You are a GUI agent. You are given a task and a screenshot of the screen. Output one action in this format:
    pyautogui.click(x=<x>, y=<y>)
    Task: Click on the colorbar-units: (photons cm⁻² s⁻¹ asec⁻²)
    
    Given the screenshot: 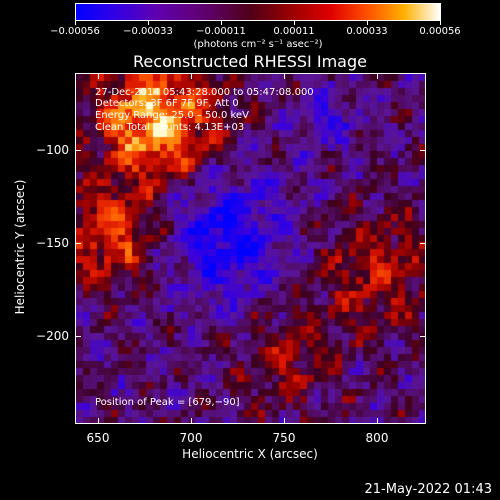 What is the action you would take?
    pyautogui.click(x=258, y=44)
    